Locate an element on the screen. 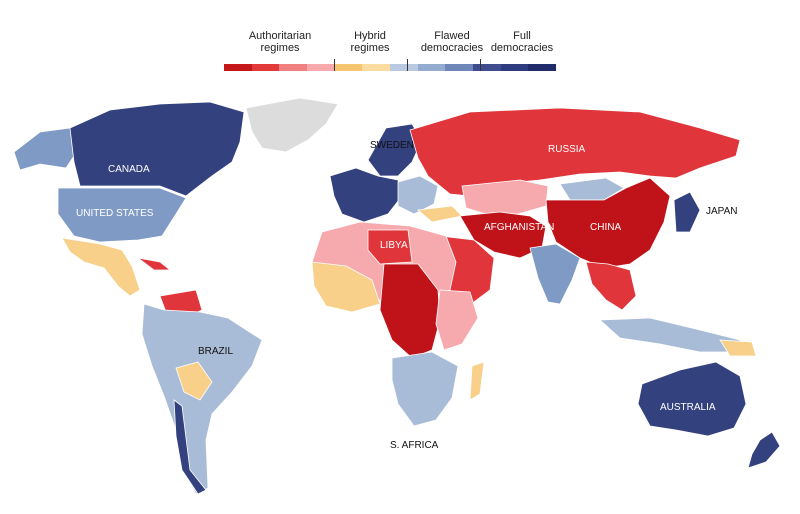 The height and width of the screenshot is (514, 800). region-south-africa is located at coordinates (425, 389).